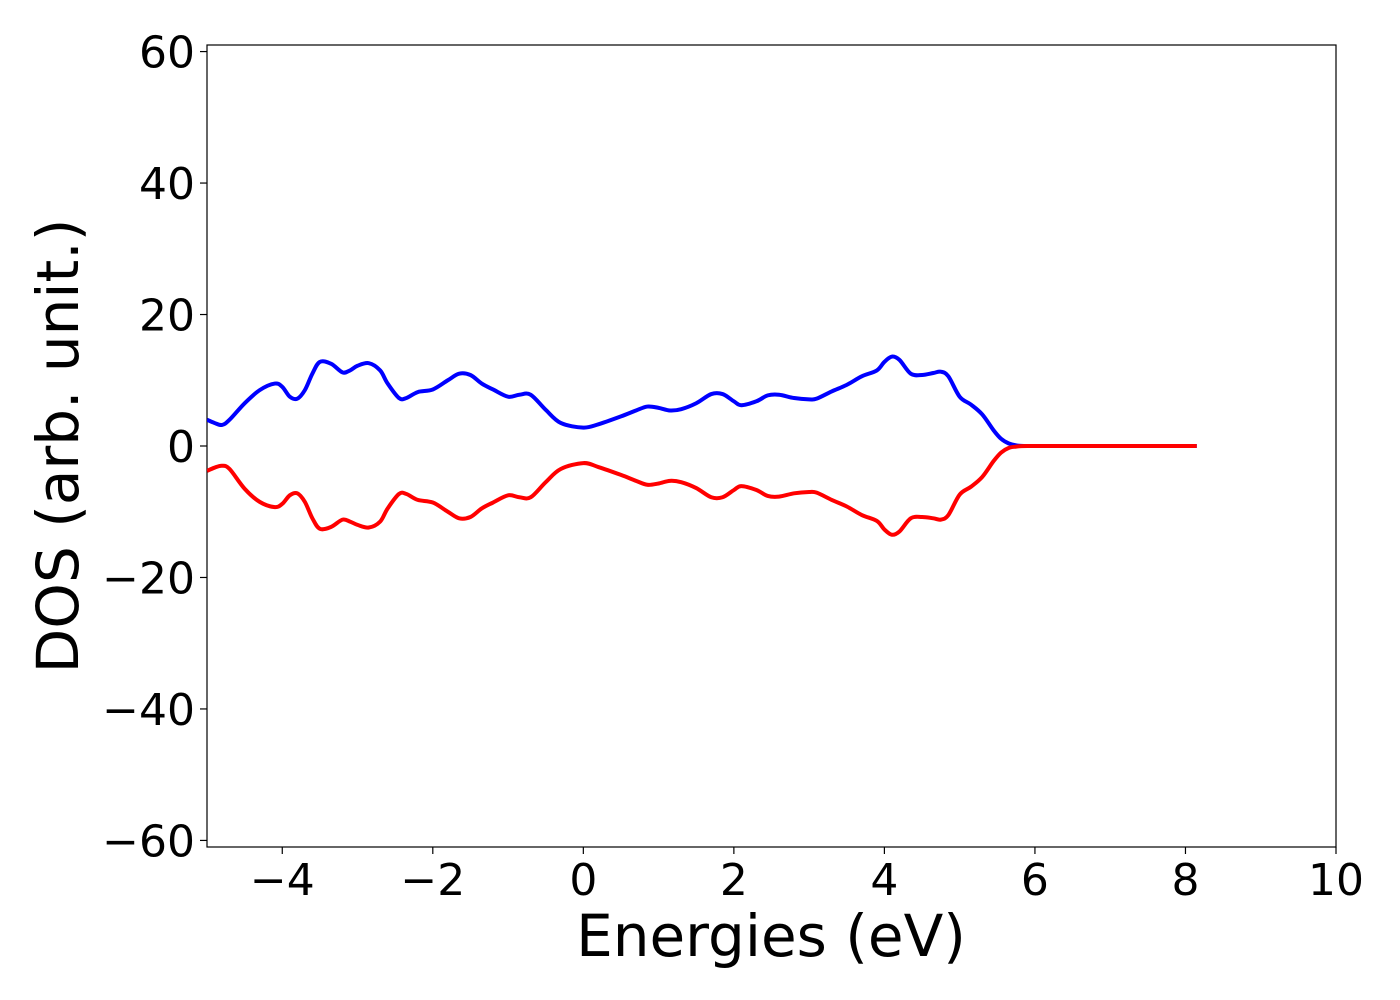 This screenshot has height=1000, width=1400. I want to click on y-tick-label: −40, so click(148, 710).